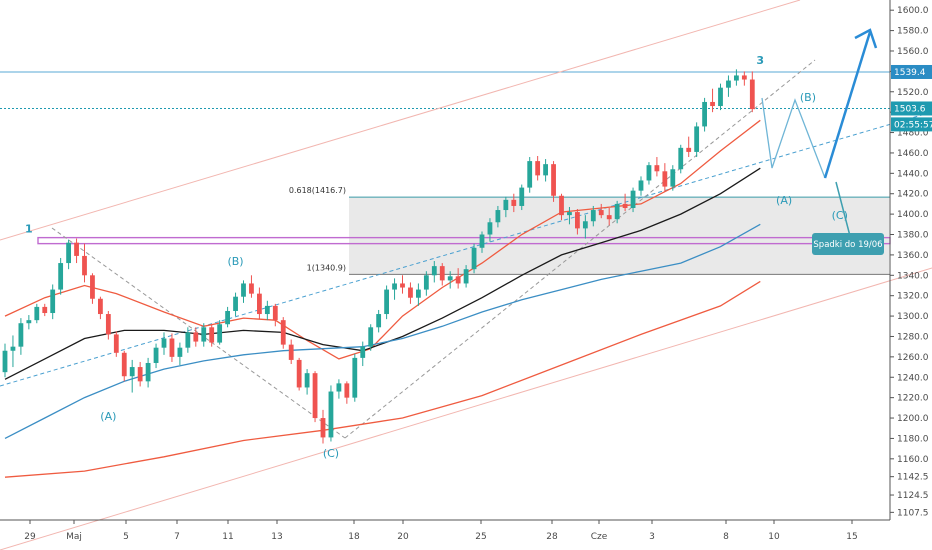 Image resolution: width=932 pixels, height=550 pixels. I want to click on y-tick-label: 1180.0, so click(913, 439).